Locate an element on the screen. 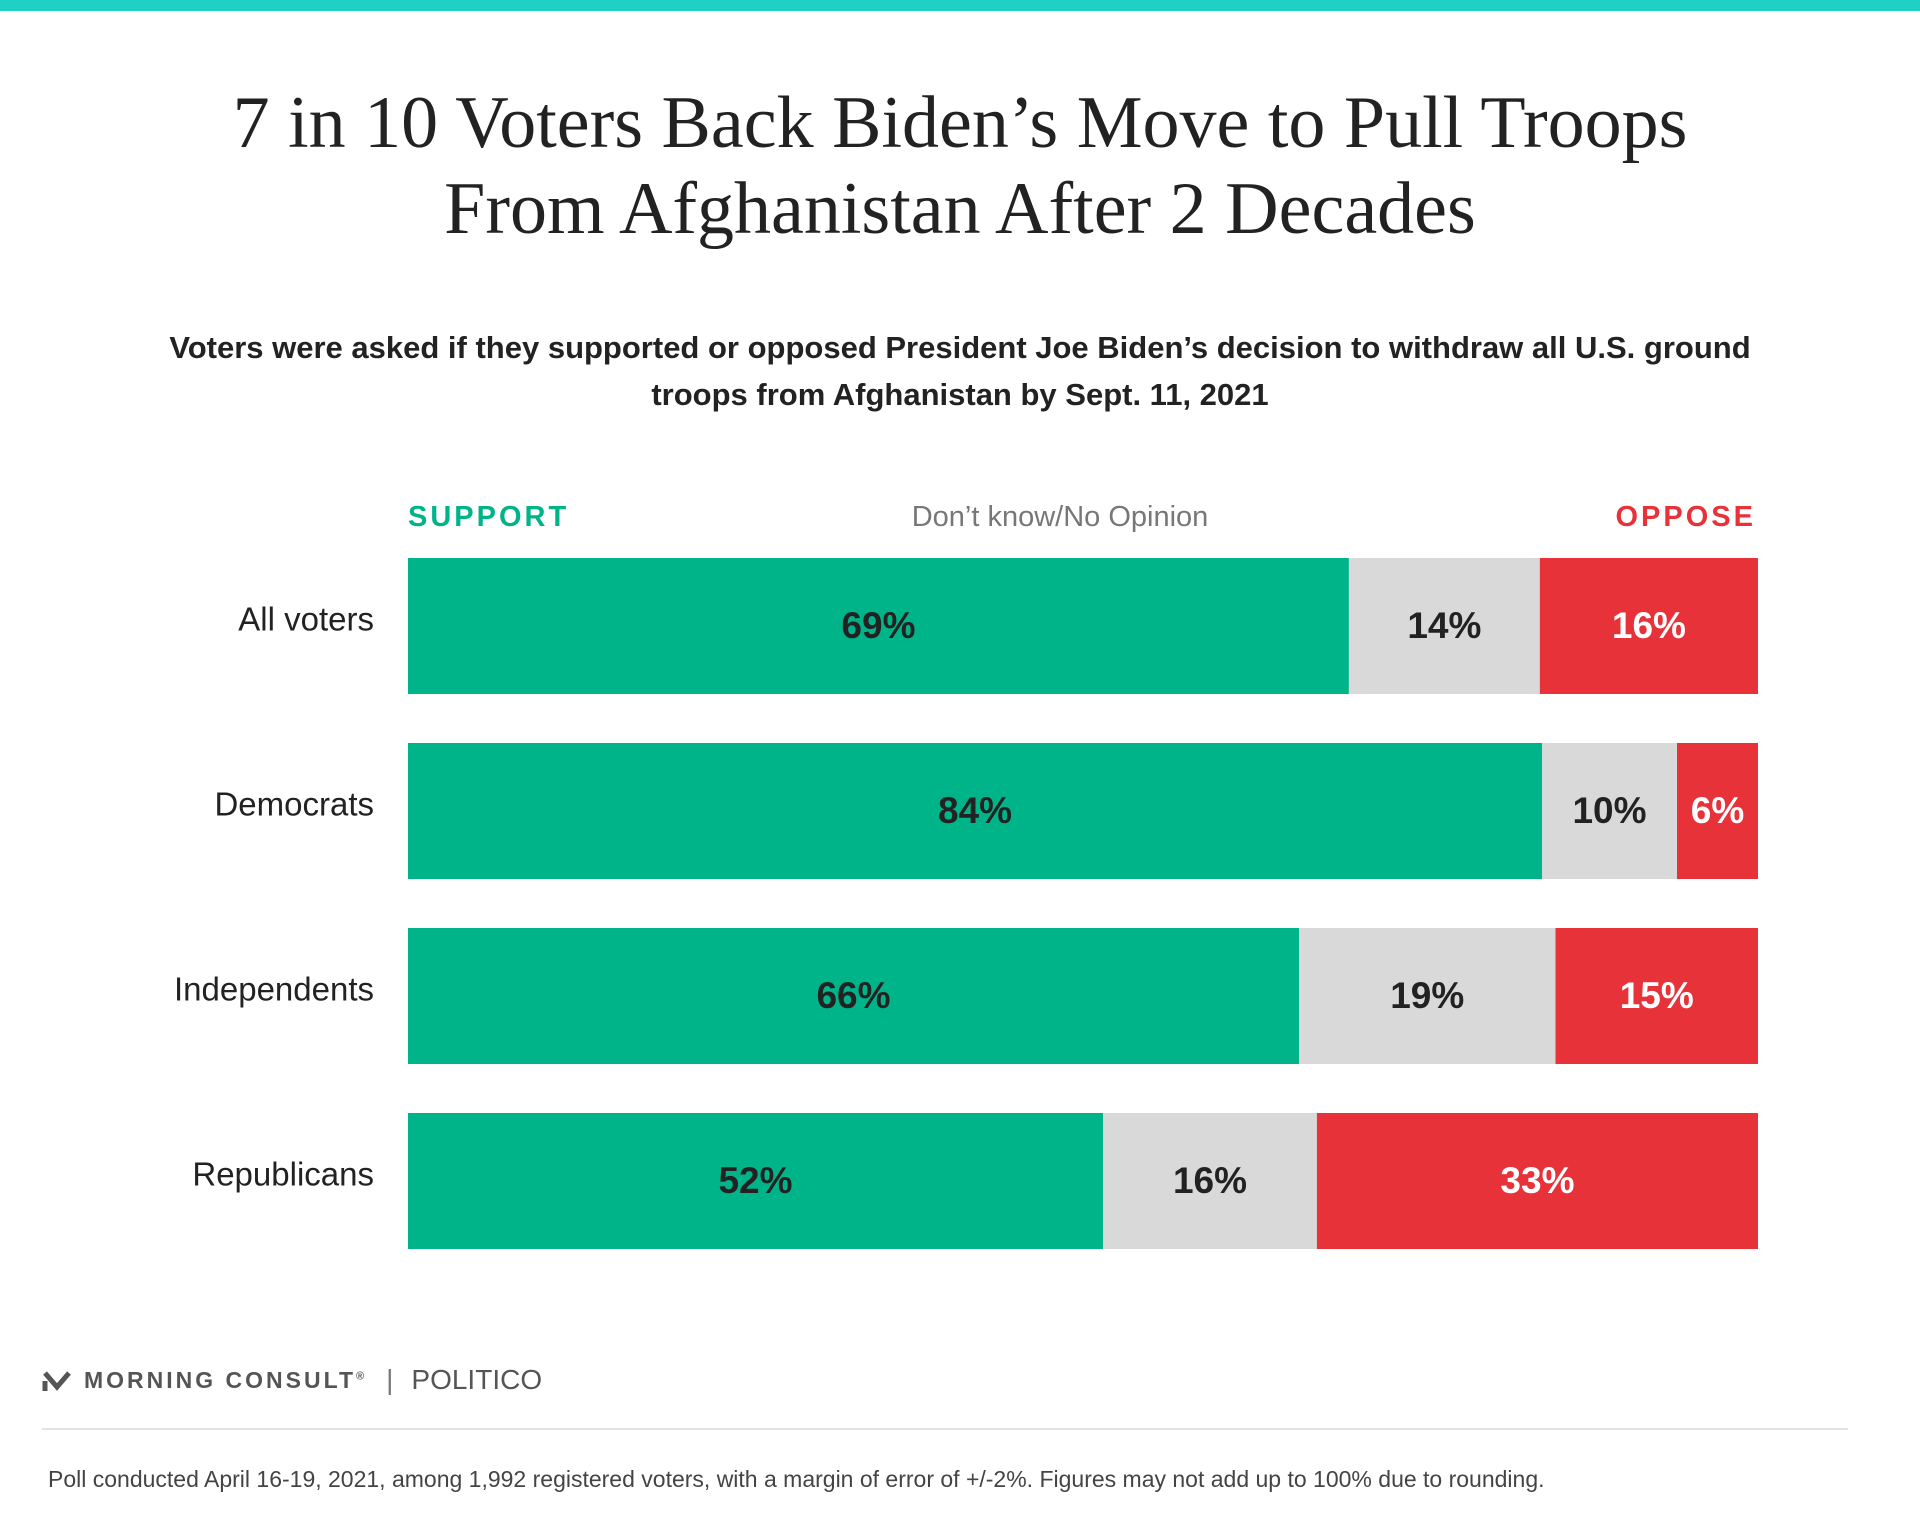 This screenshot has width=1920, height=1536. bar-independents-support is located at coordinates (853, 996).